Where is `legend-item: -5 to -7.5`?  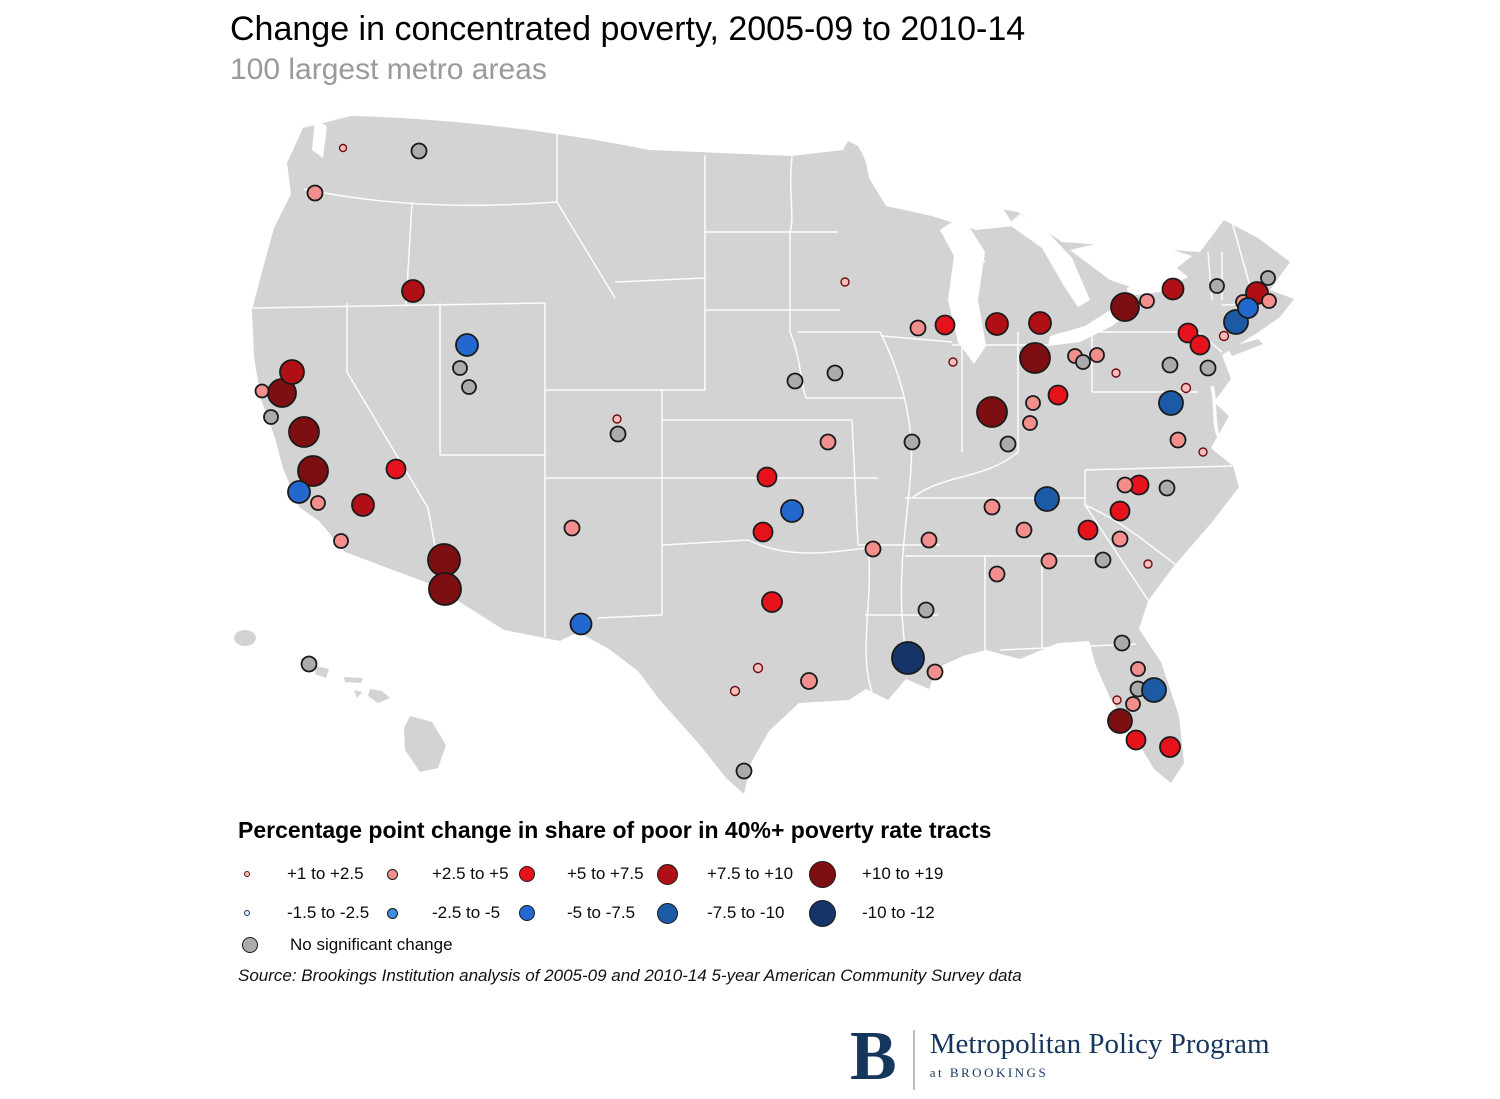
legend-item: -5 to -7.5 is located at coordinates (577, 913).